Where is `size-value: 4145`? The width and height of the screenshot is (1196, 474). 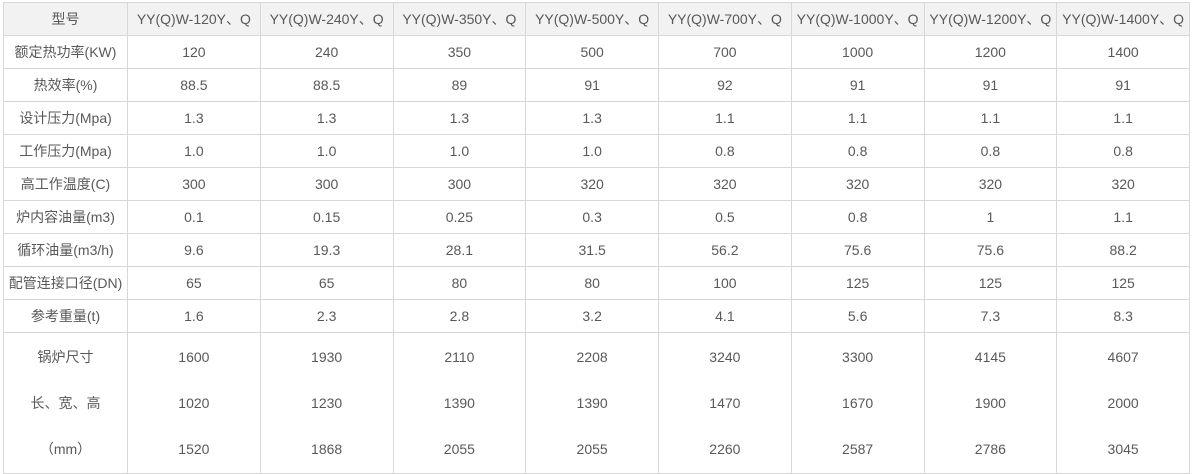 size-value: 4145 is located at coordinates (990, 357).